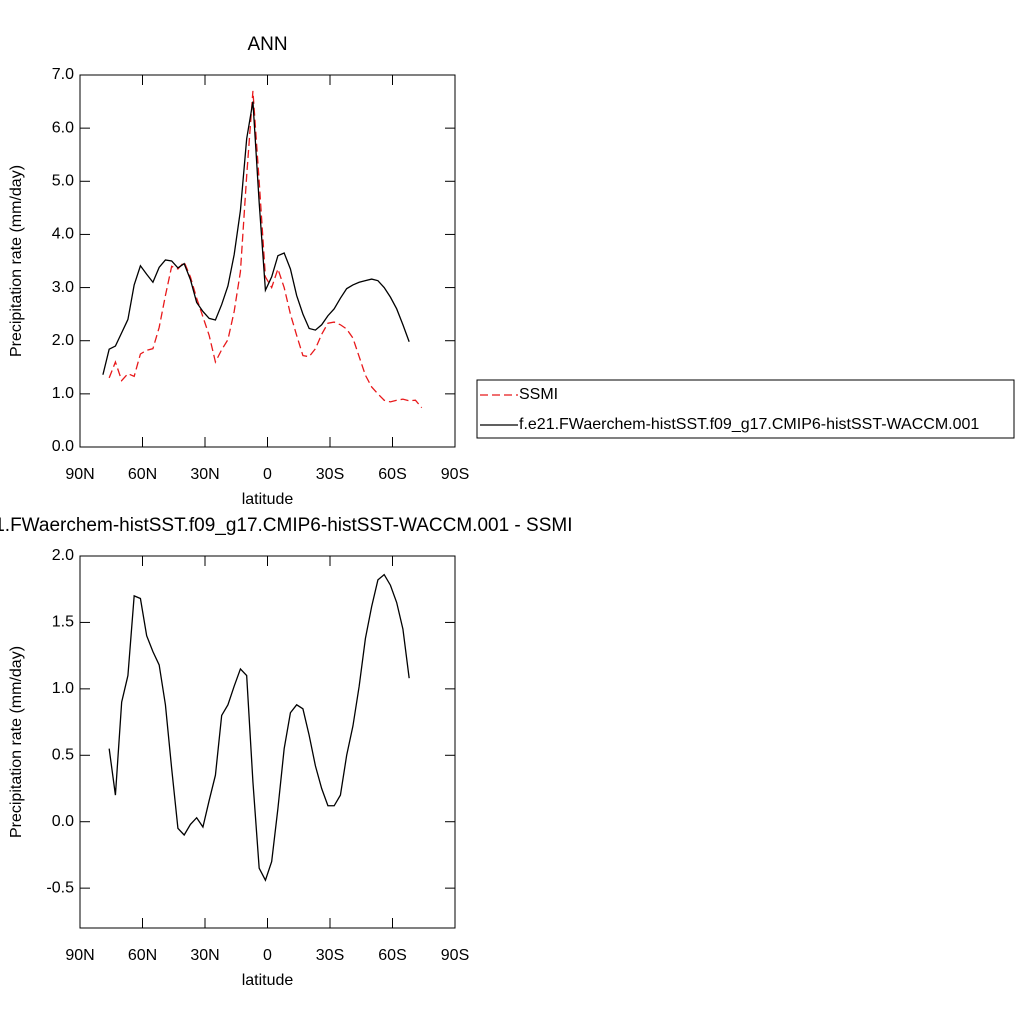  What do you see at coordinates (267, 44) in the screenshot?
I see `chart-title: ANN` at bounding box center [267, 44].